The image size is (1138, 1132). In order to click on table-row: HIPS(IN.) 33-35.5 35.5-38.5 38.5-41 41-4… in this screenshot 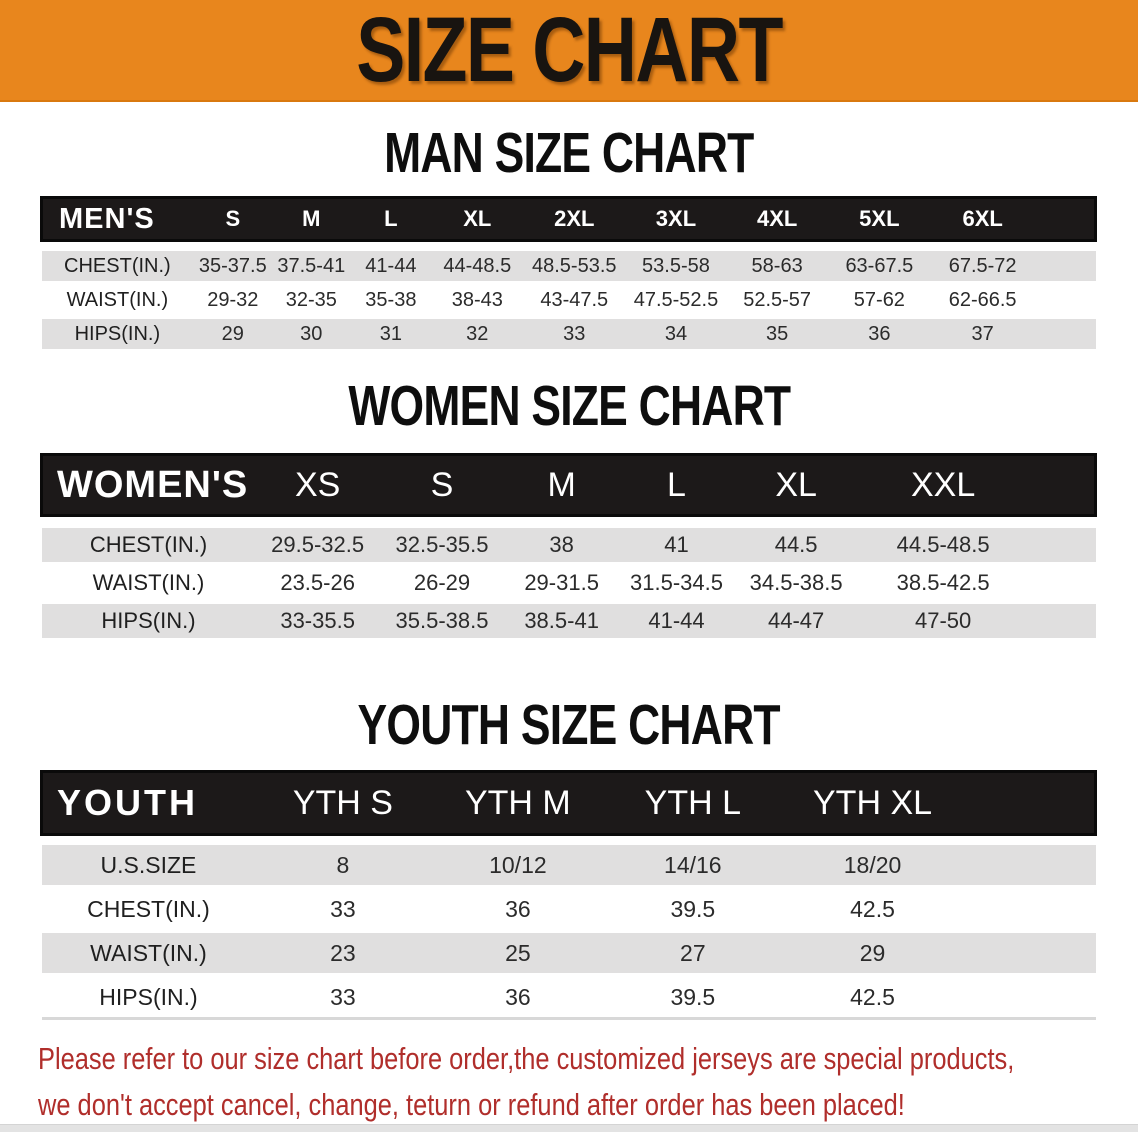, I will do `click(568, 622)`.